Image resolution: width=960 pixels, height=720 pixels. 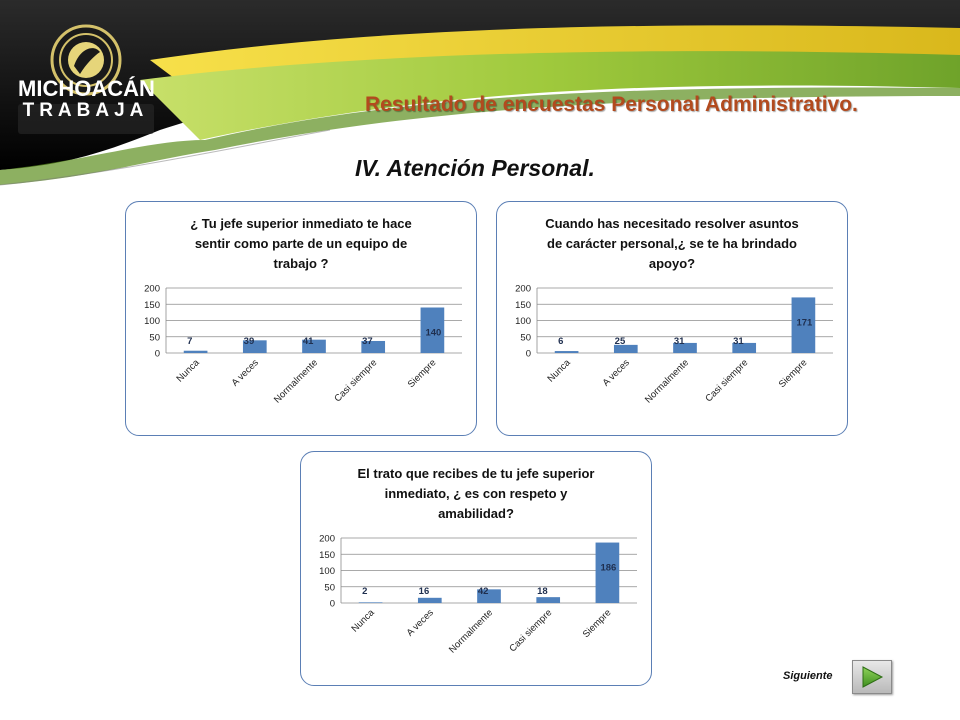 I want to click on data-label: 171, so click(x=804, y=322).